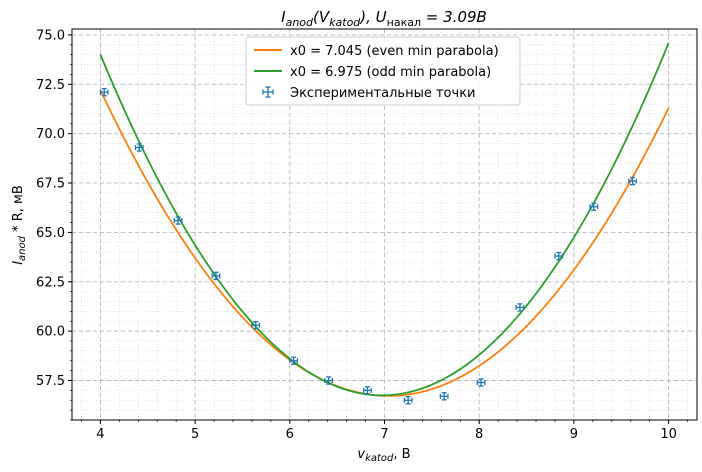 The image size is (702, 472). I want to click on legend-box, so click(383, 71).